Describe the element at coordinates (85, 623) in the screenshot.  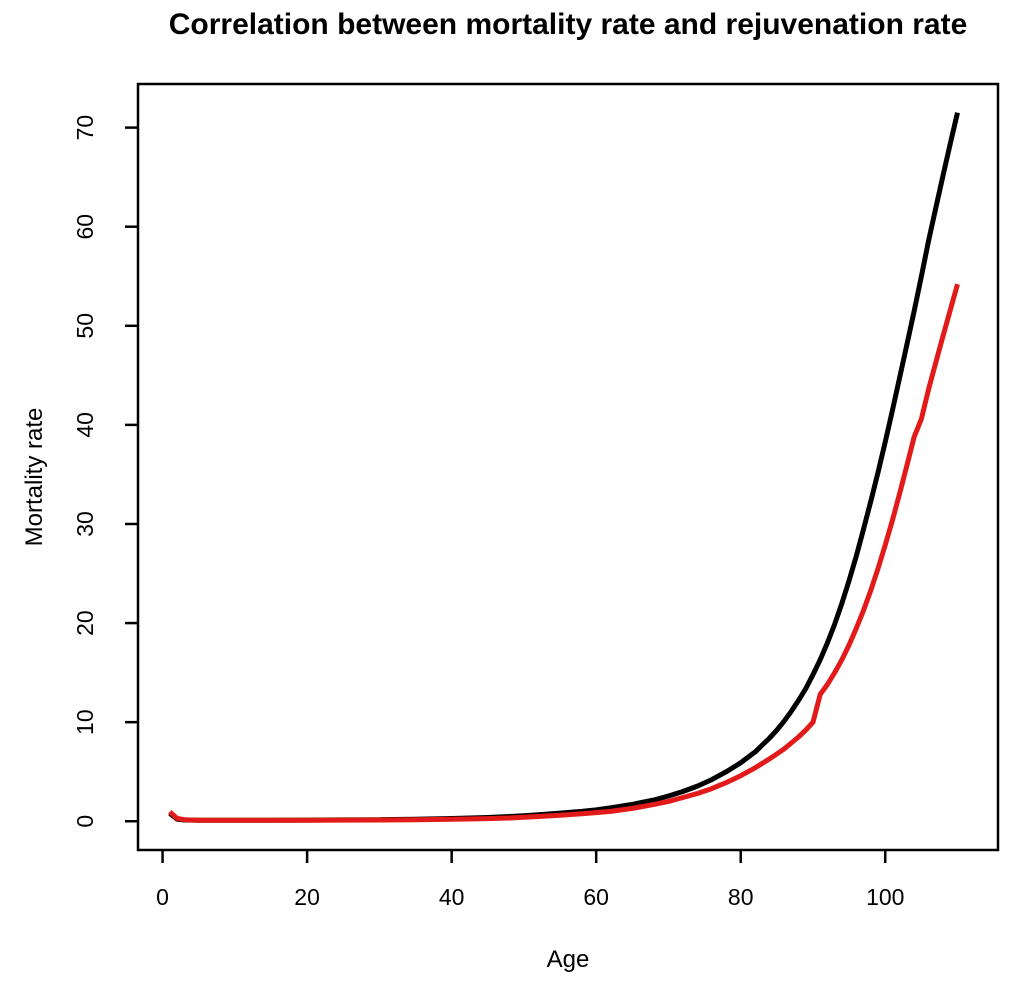
I see `y-tick-label: 20` at that location.